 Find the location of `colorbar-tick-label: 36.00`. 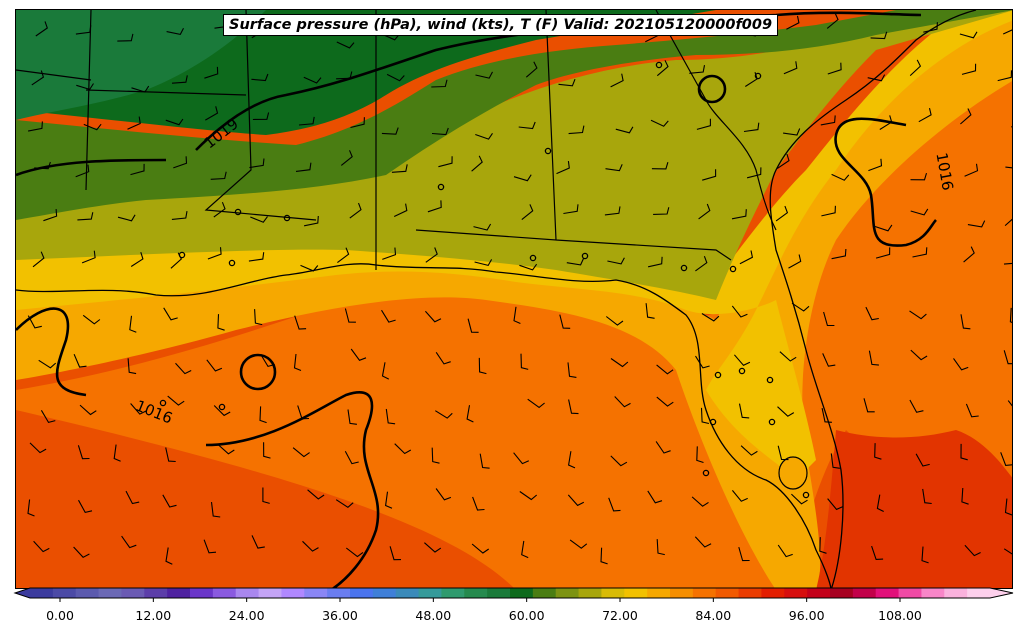

colorbar-tick-label: 36.00 is located at coordinates (340, 615).